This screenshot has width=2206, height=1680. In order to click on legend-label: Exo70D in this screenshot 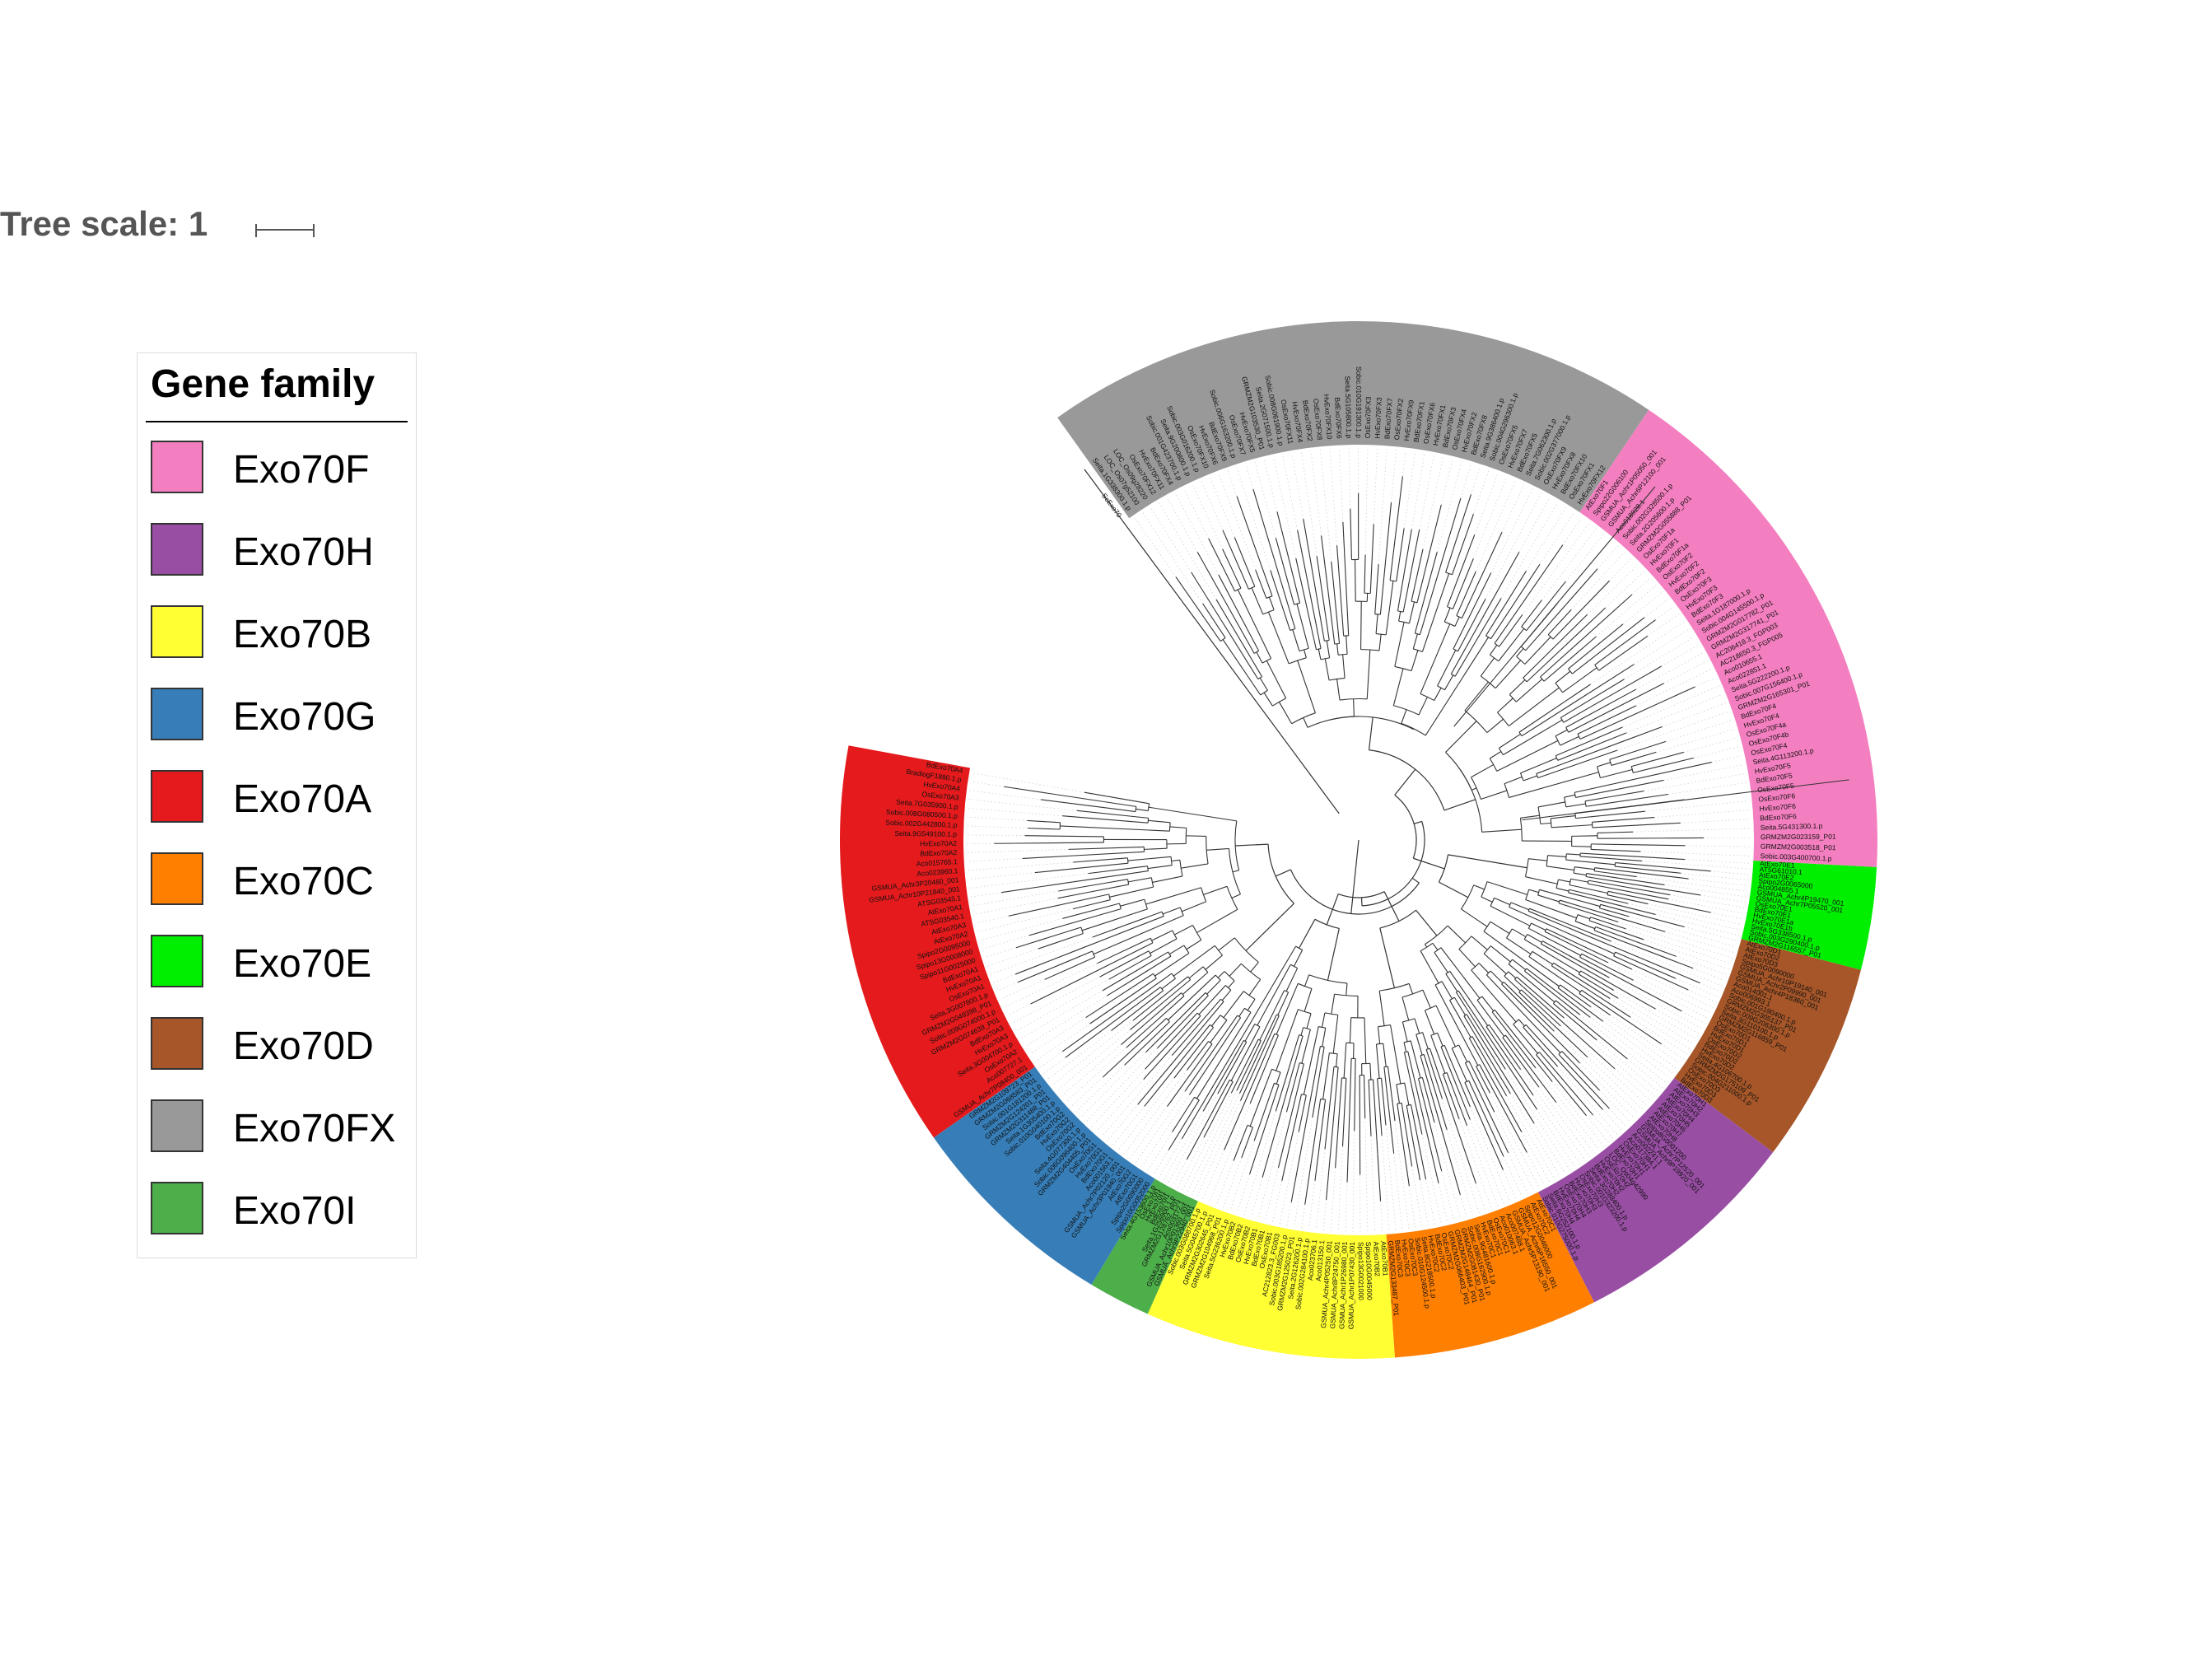, I will do `click(303, 1046)`.